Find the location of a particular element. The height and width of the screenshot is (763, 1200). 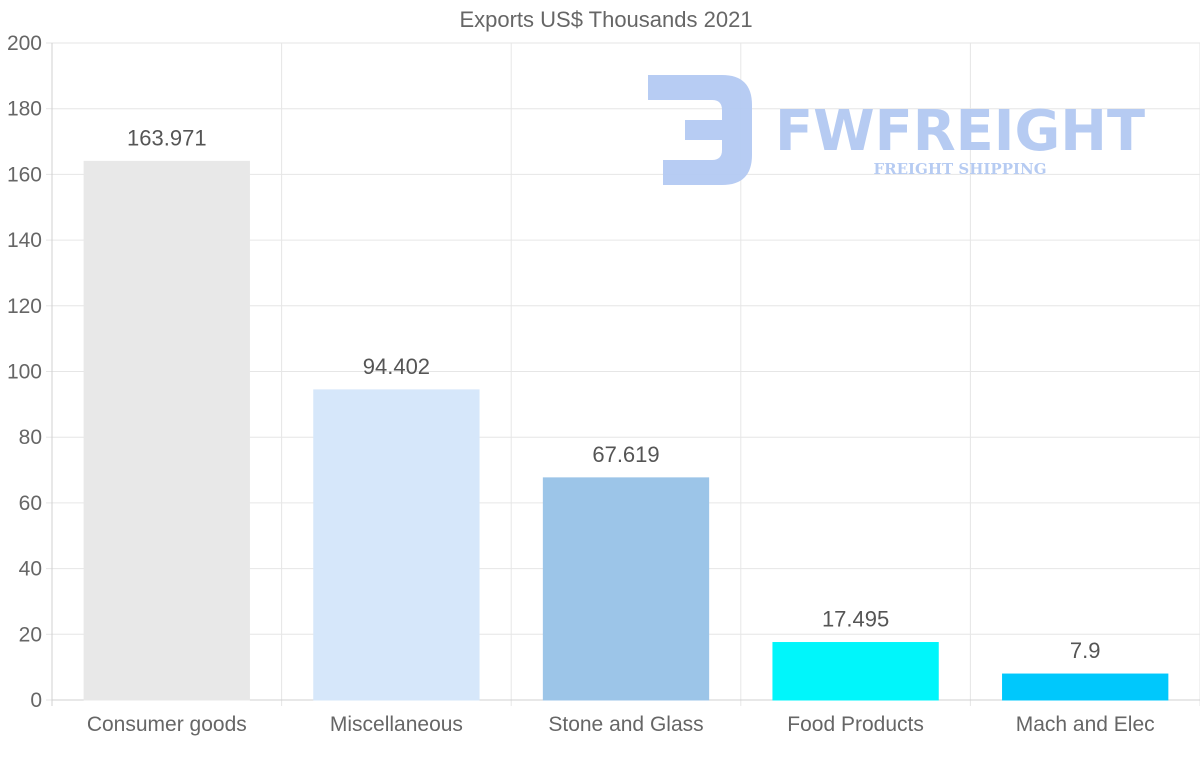

data-label: 163.971 is located at coordinates (167, 137).